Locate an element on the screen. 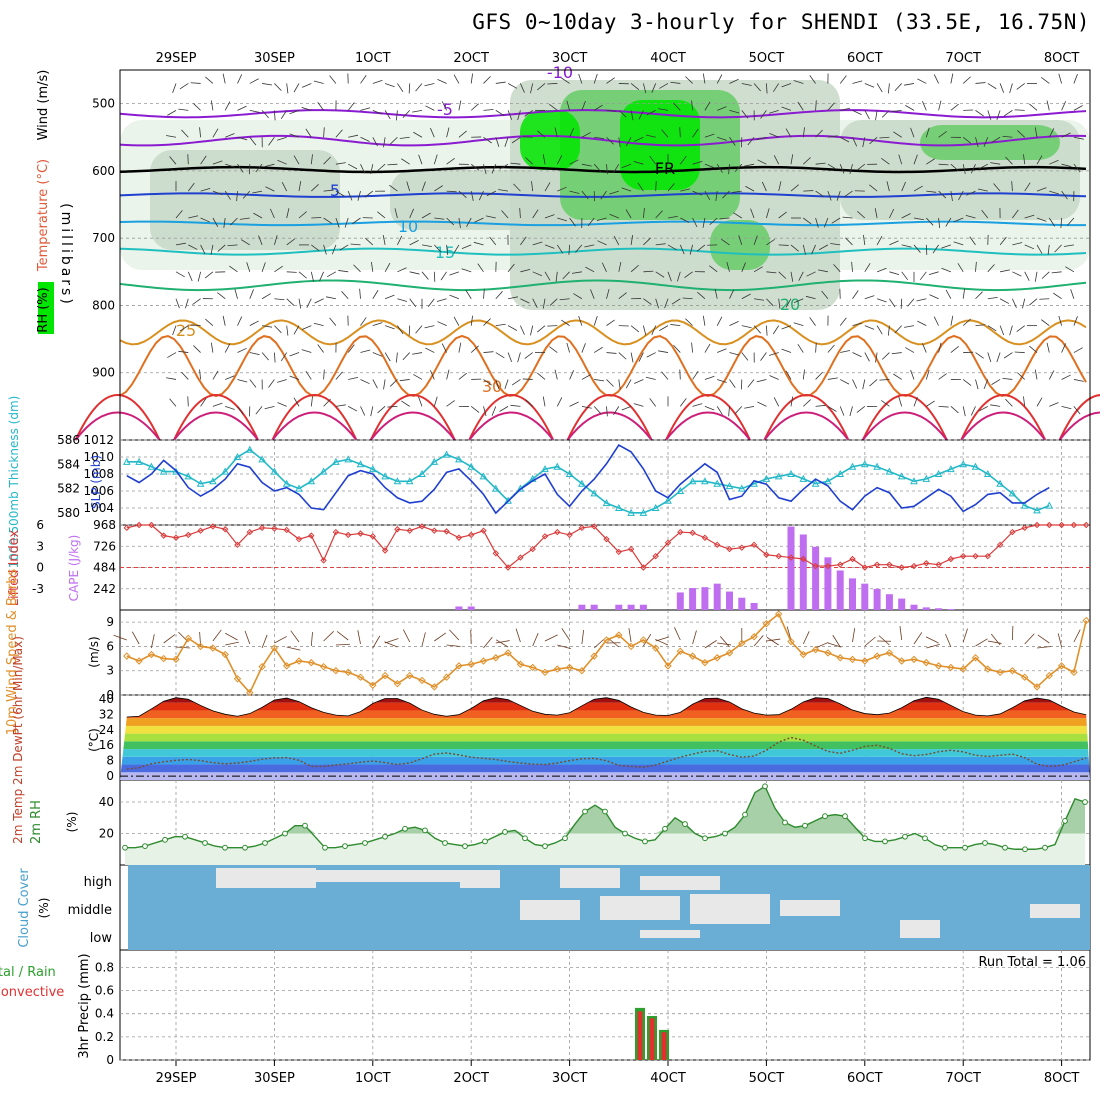 The image size is (1100, 1100). x-tick-label-top: 7OCT is located at coordinates (963, 58).